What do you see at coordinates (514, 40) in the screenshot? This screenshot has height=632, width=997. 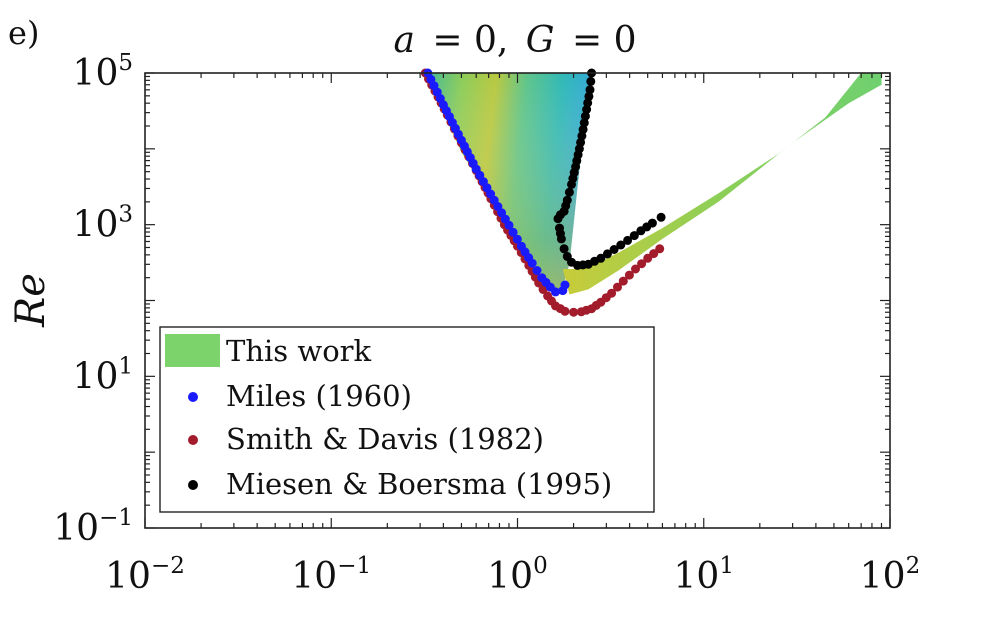 I see `chart-title: a = 0, G = 0` at bounding box center [514, 40].